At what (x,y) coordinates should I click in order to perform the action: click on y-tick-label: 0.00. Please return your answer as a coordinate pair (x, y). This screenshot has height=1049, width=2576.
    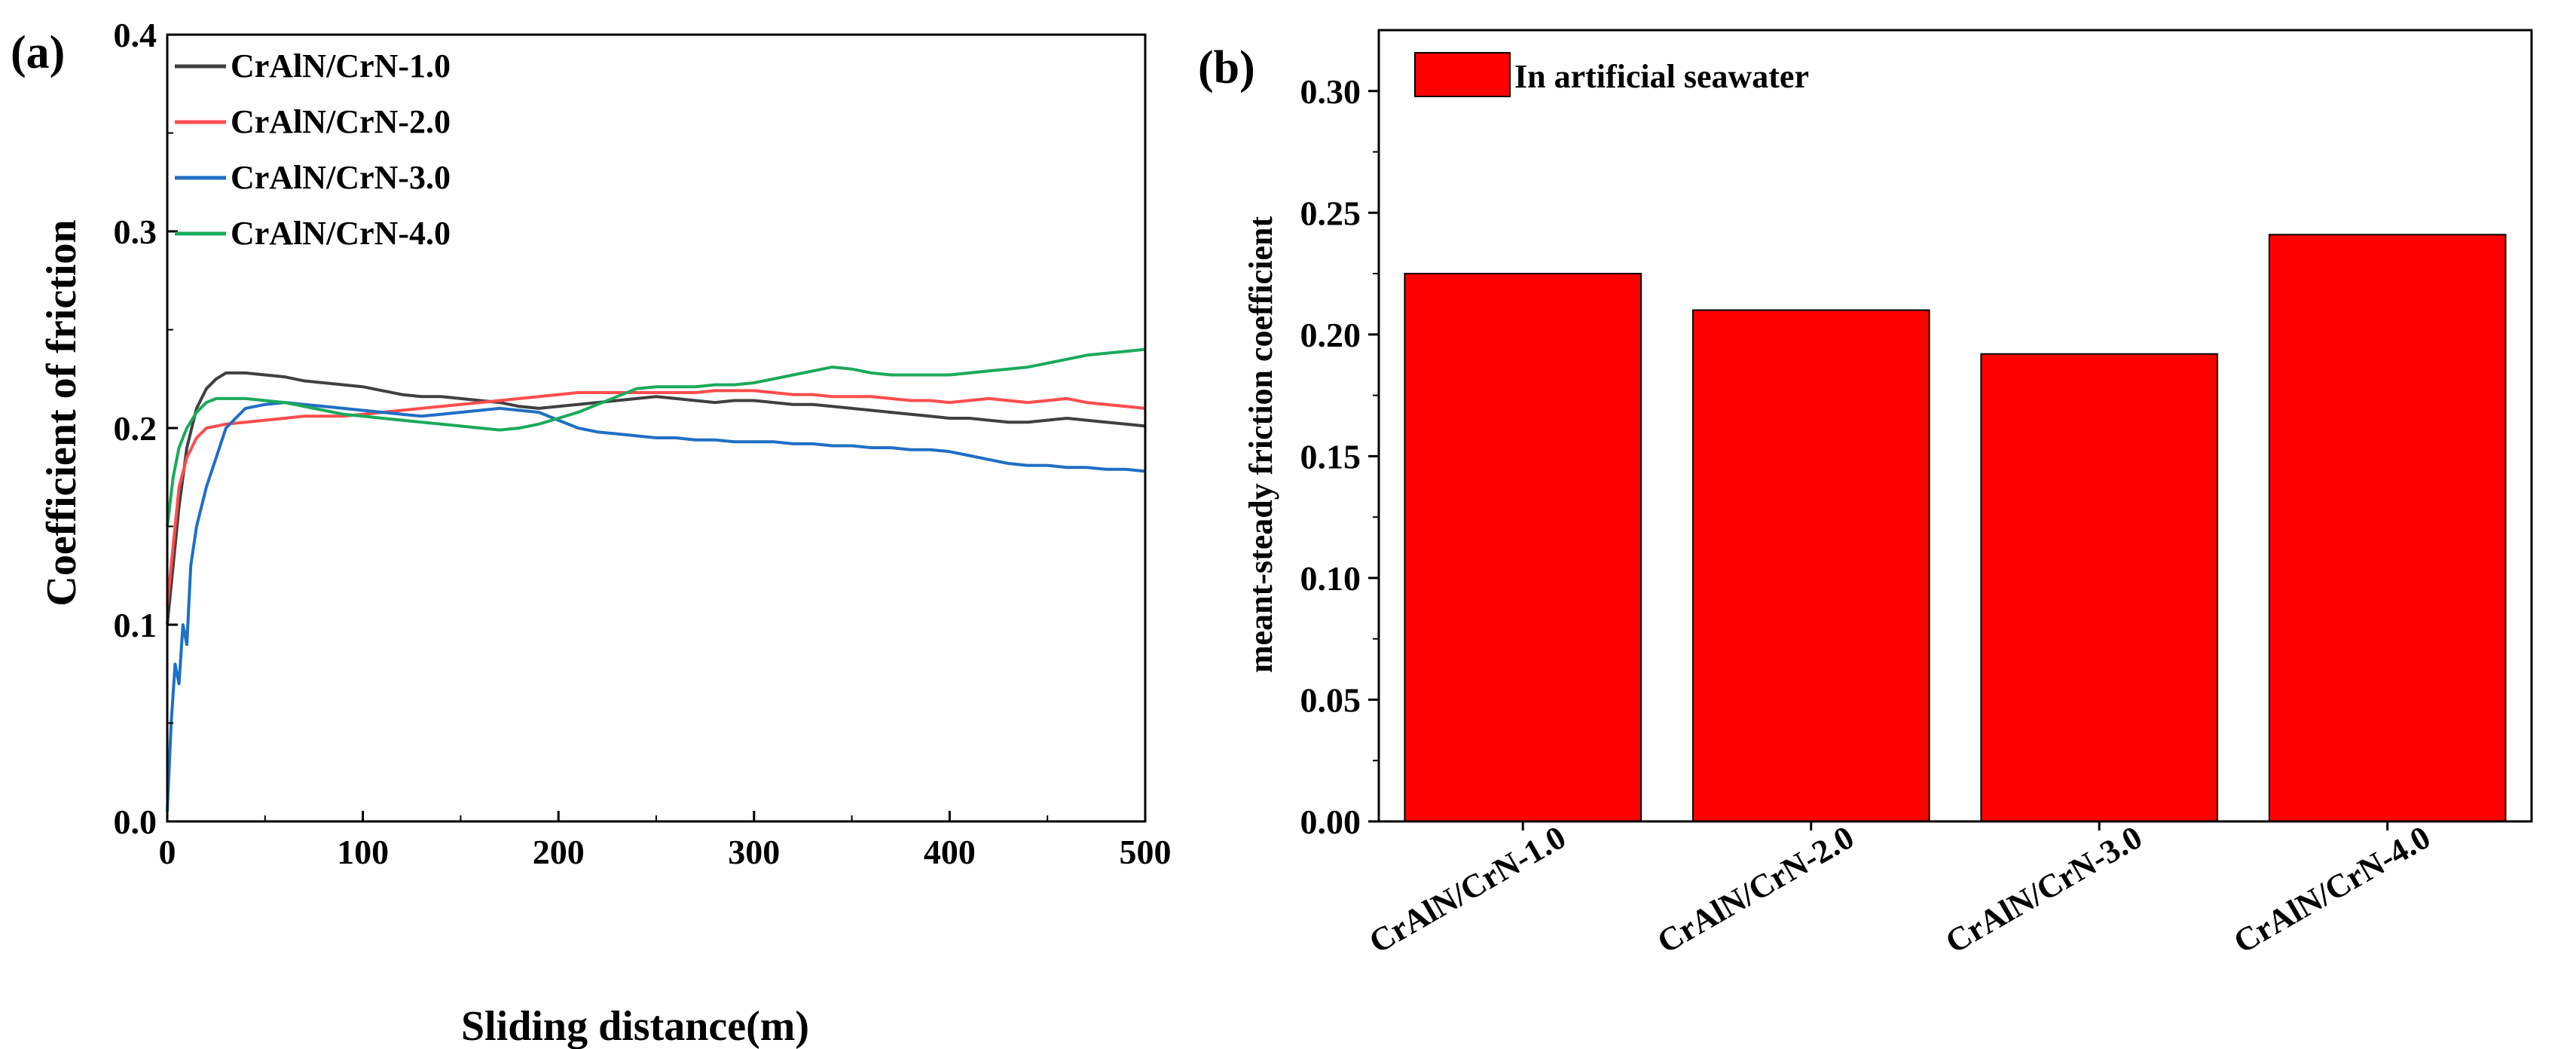
    Looking at the image, I should click on (1330, 822).